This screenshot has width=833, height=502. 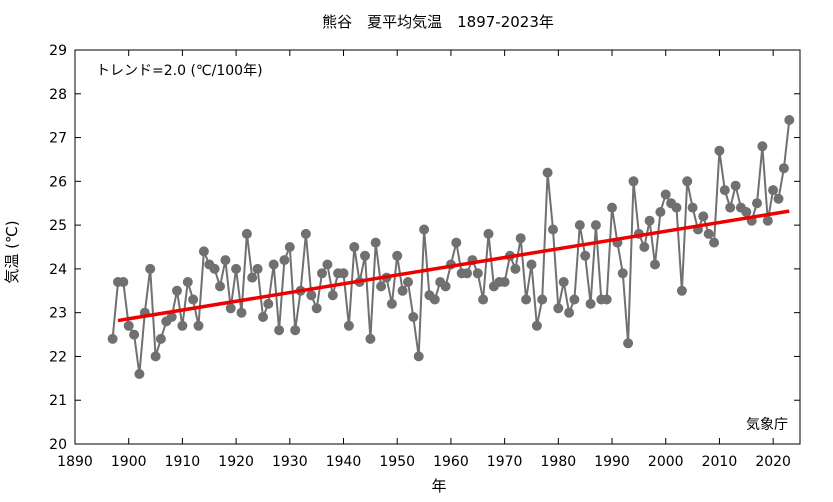 What do you see at coordinates (58, 95) in the screenshot?
I see `y-tick-label: 28` at bounding box center [58, 95].